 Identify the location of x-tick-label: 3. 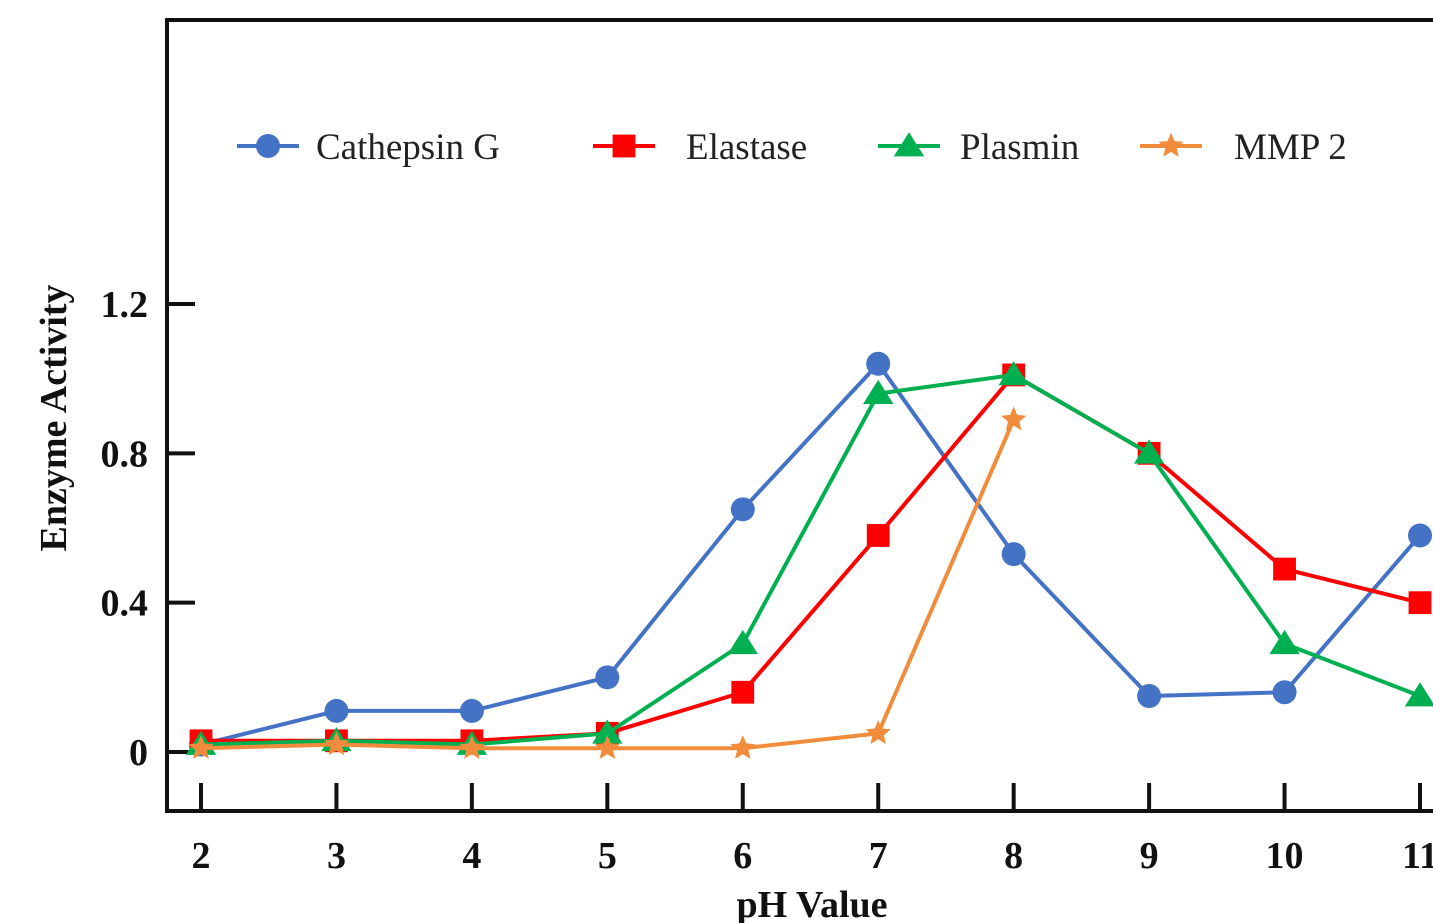
(336, 856).